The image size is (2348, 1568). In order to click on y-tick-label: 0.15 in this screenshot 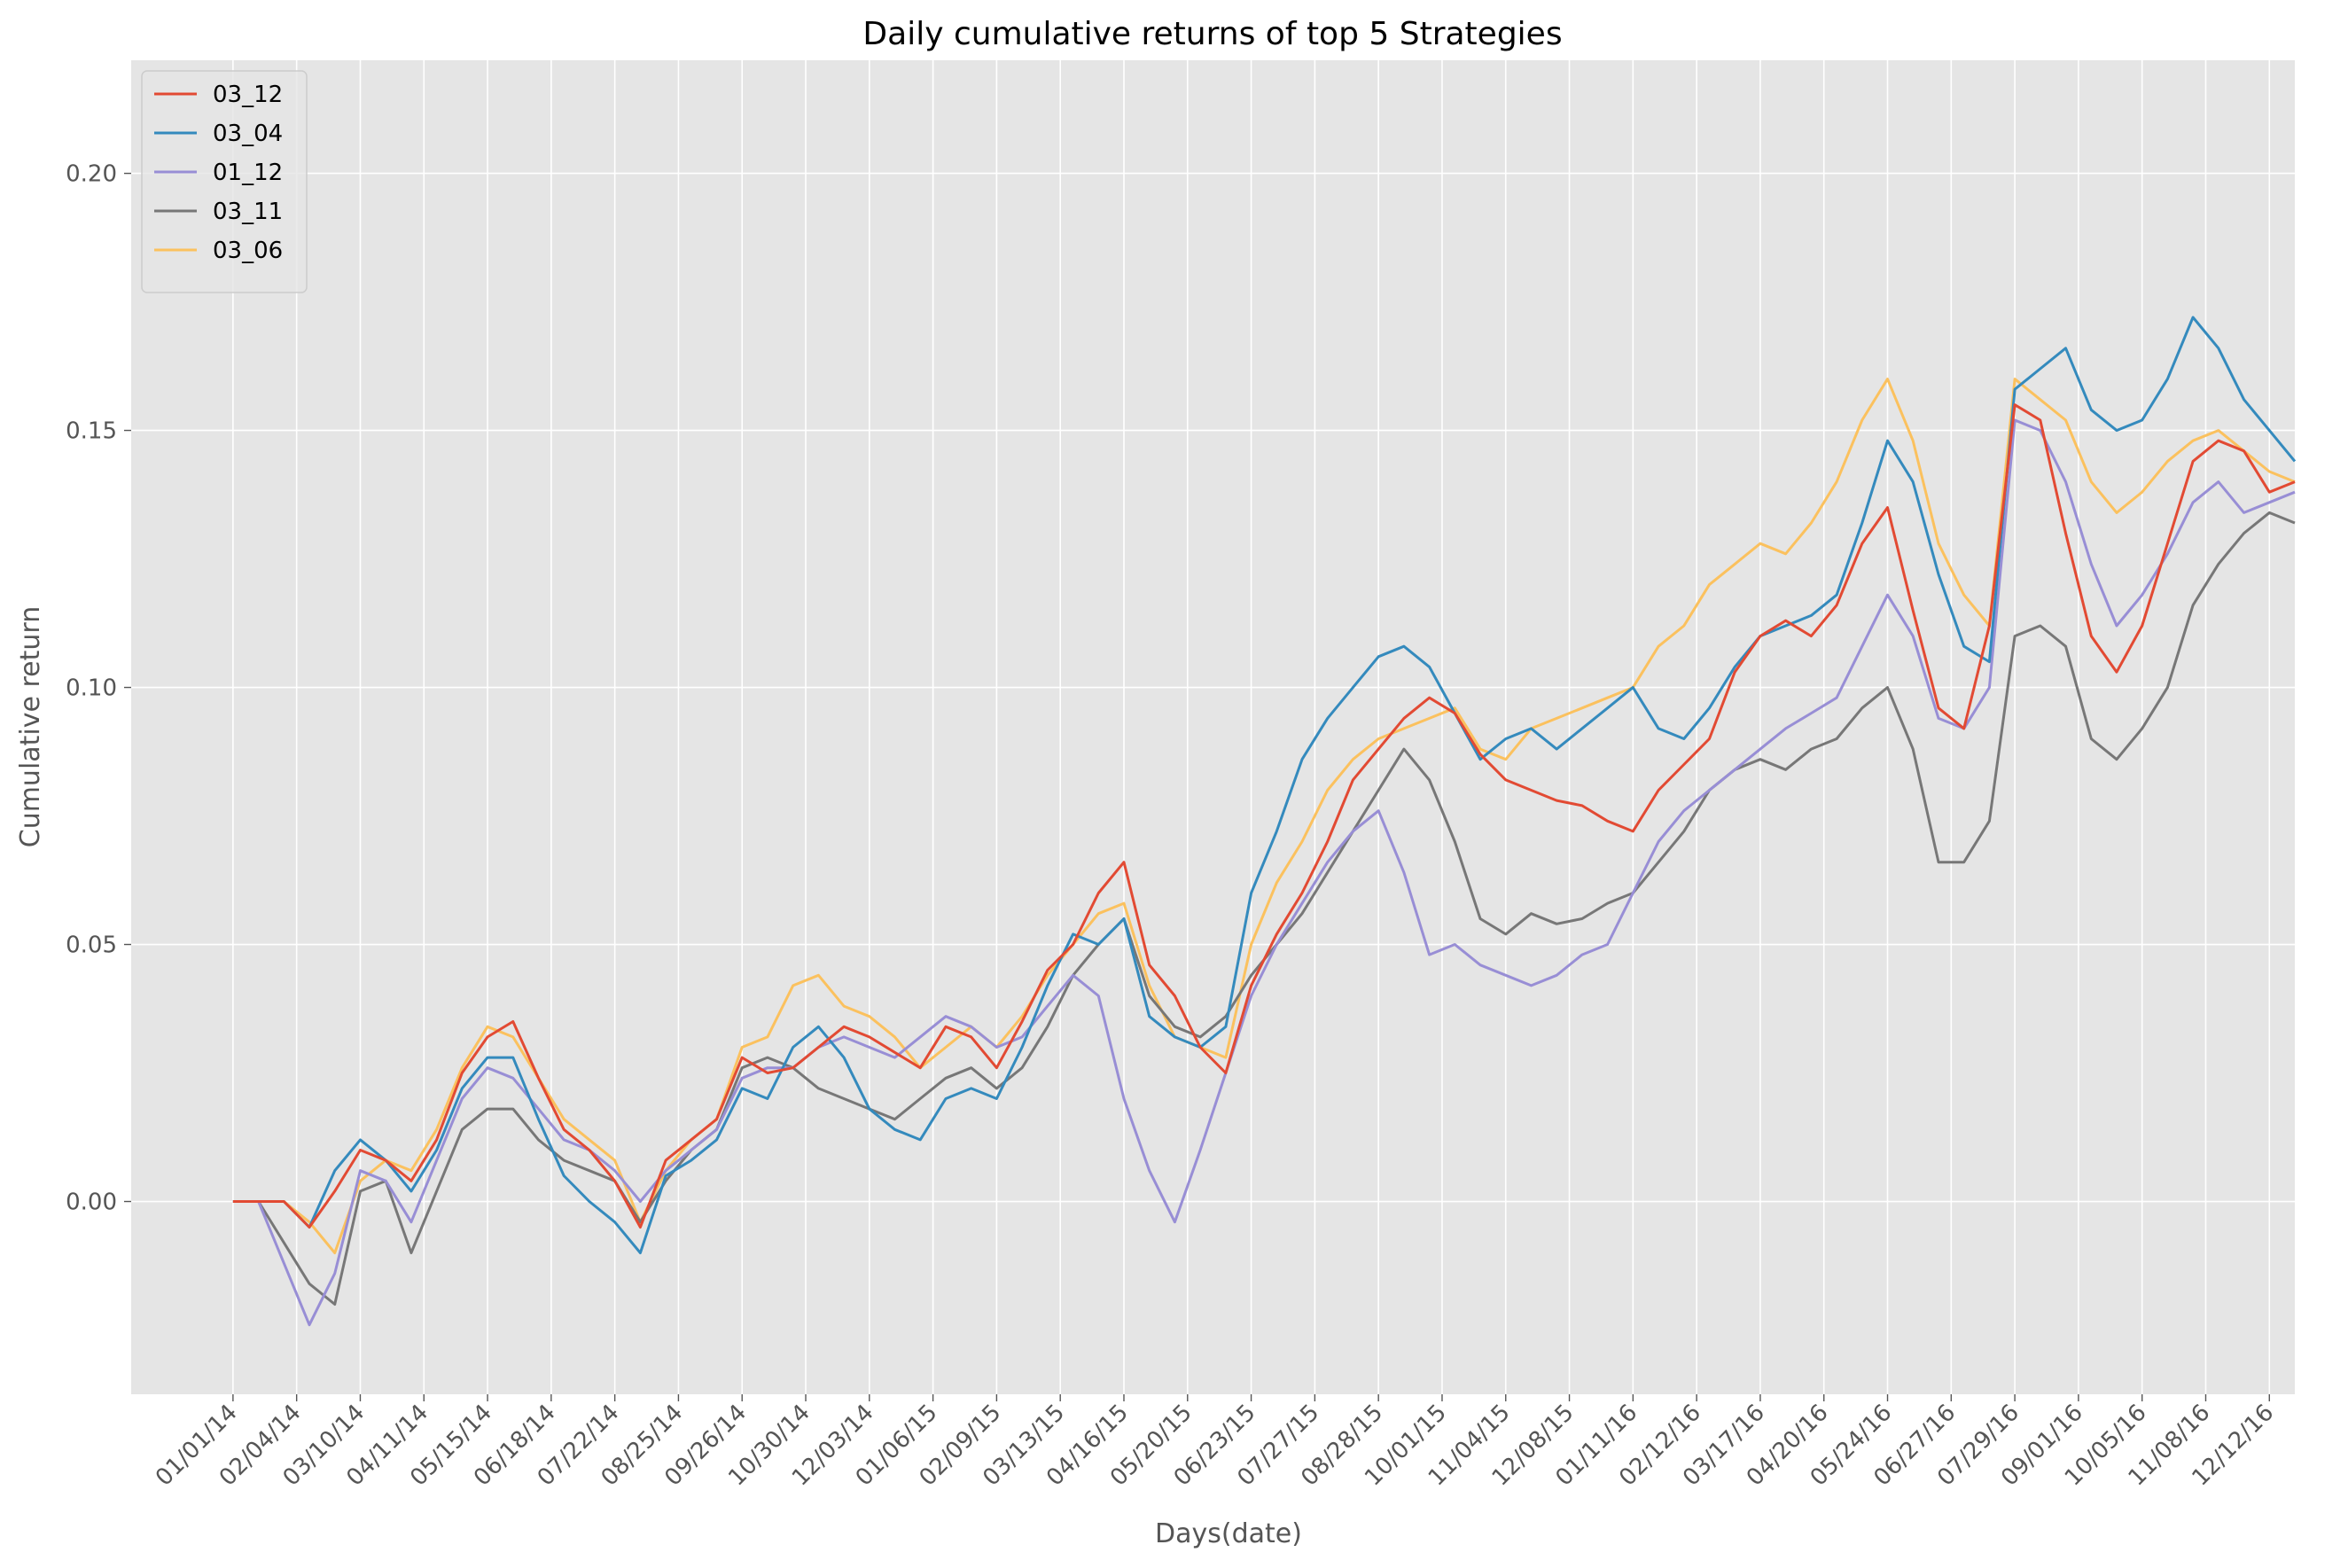, I will do `click(91, 431)`.